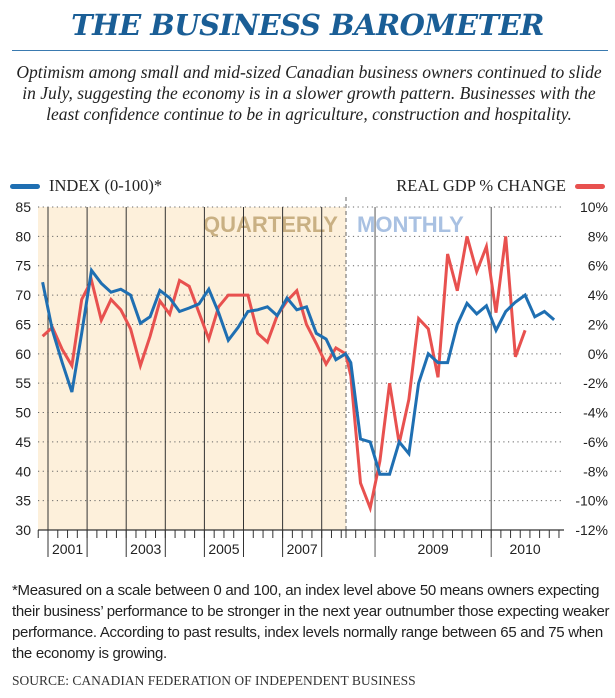 The width and height of the screenshot is (615, 698). Describe the element at coordinates (598, 324) in the screenshot. I see `right-axis-tick-label: 2%` at that location.